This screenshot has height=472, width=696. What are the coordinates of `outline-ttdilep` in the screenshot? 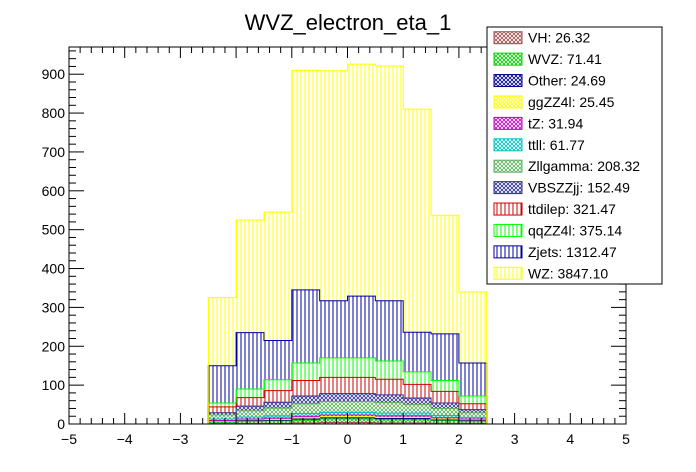 It's located at (347, 400).